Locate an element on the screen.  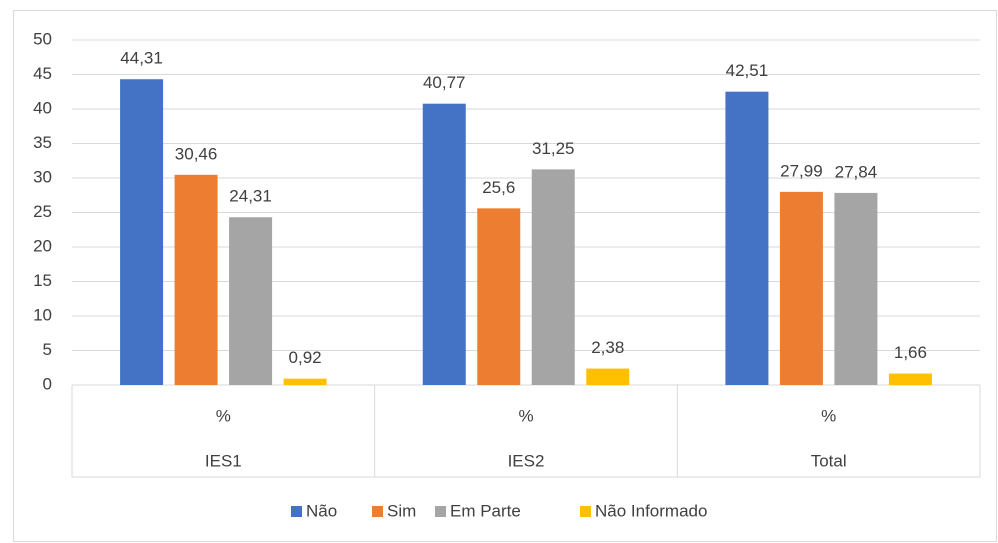
data-label: 31,25 is located at coordinates (553, 148).